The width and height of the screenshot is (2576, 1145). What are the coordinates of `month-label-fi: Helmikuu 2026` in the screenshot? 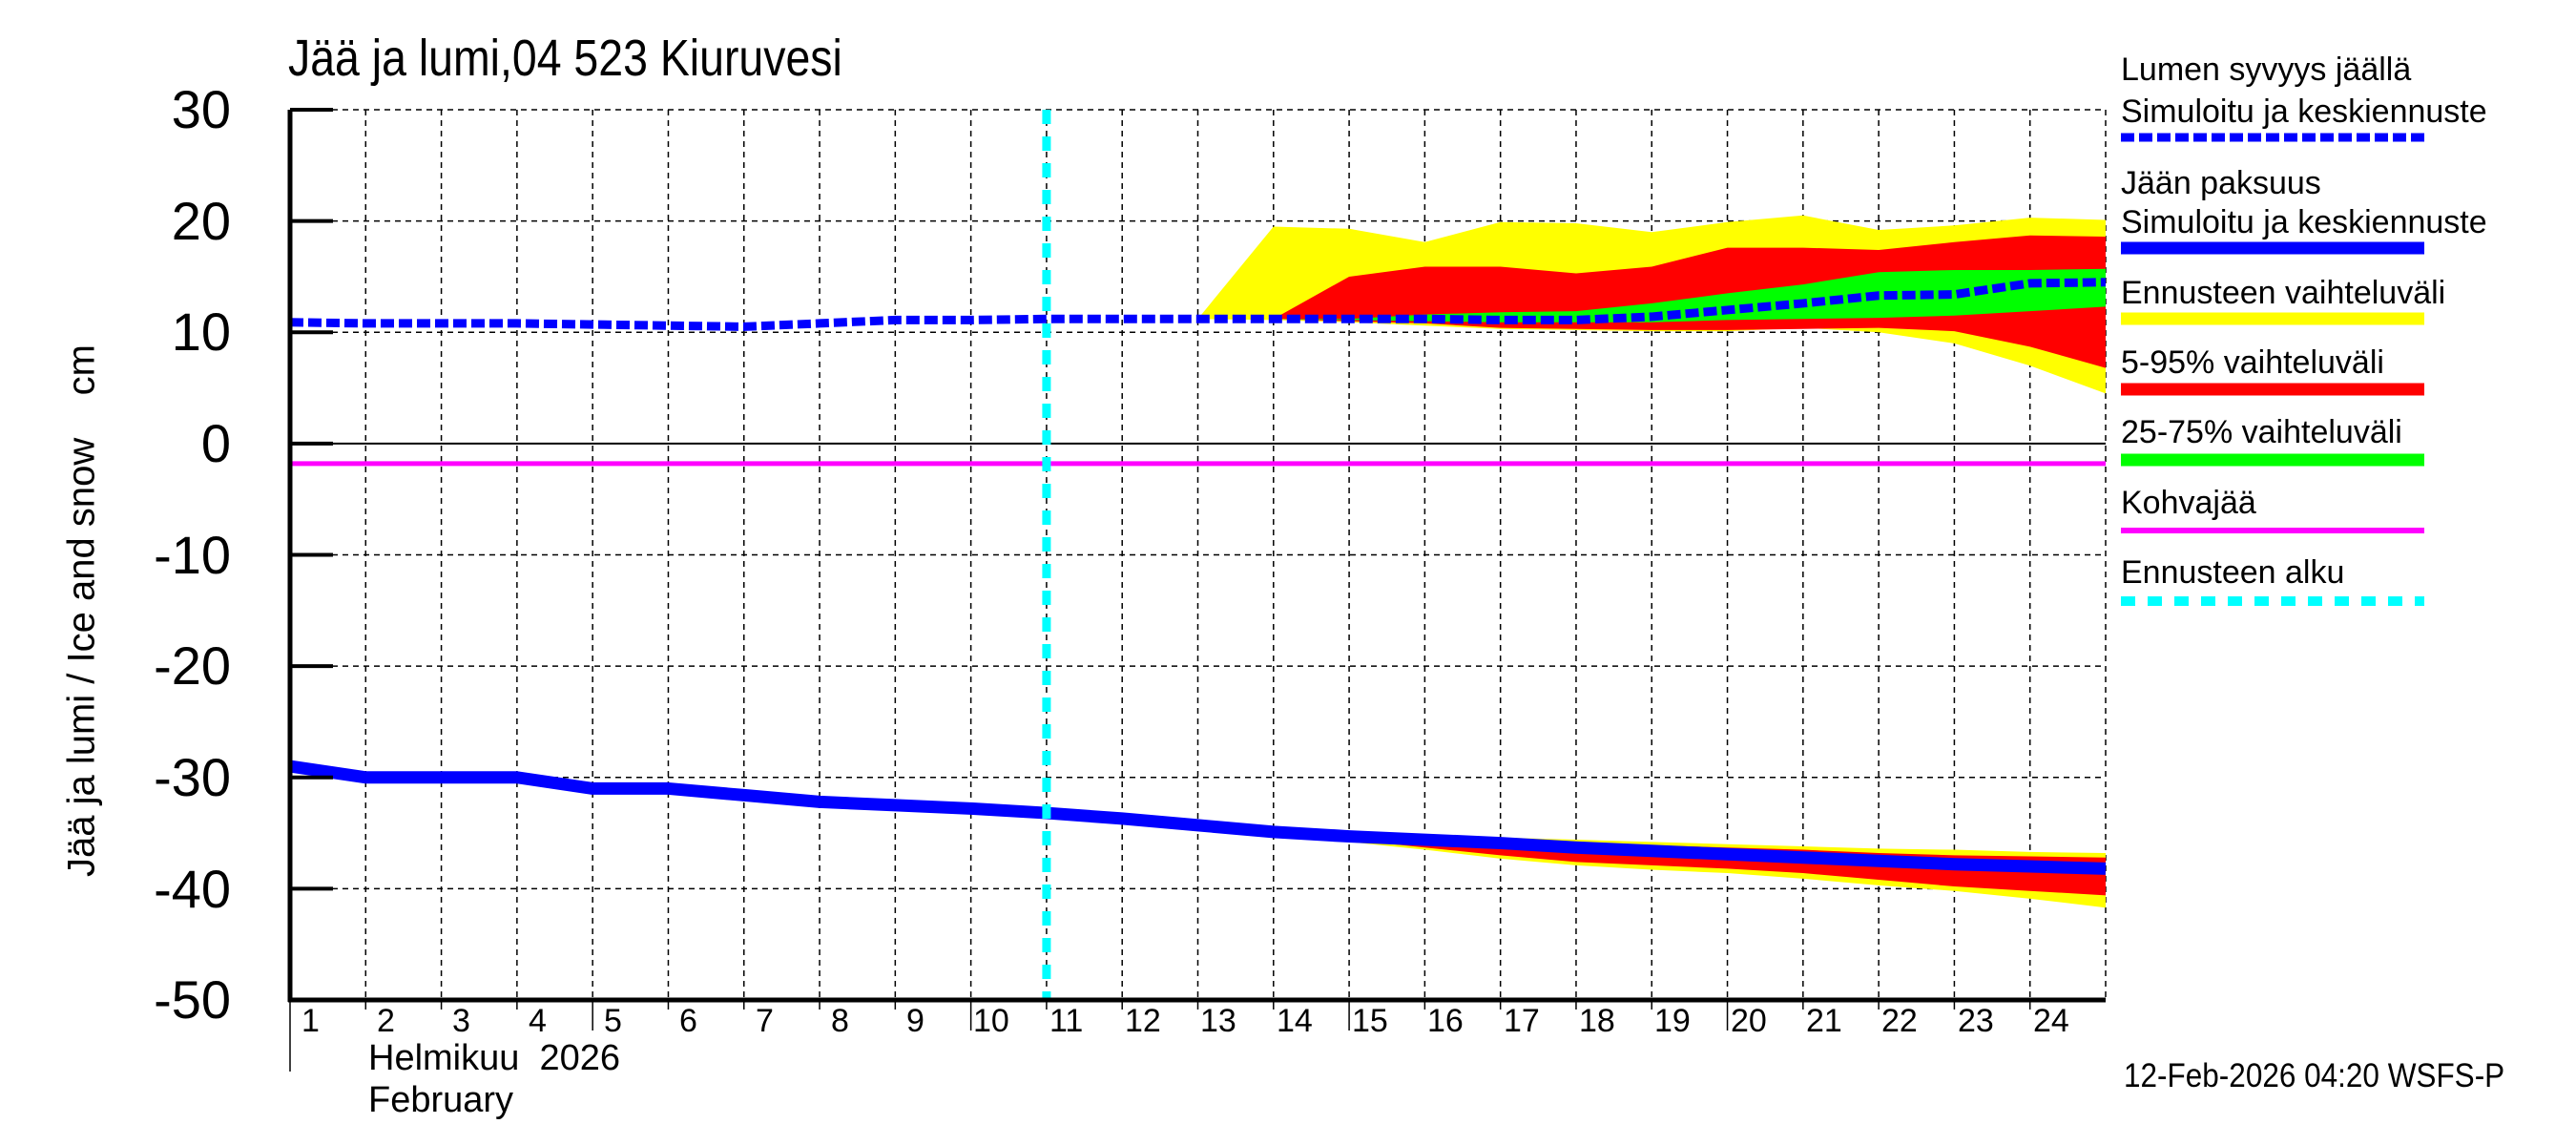 It's located at (494, 1058).